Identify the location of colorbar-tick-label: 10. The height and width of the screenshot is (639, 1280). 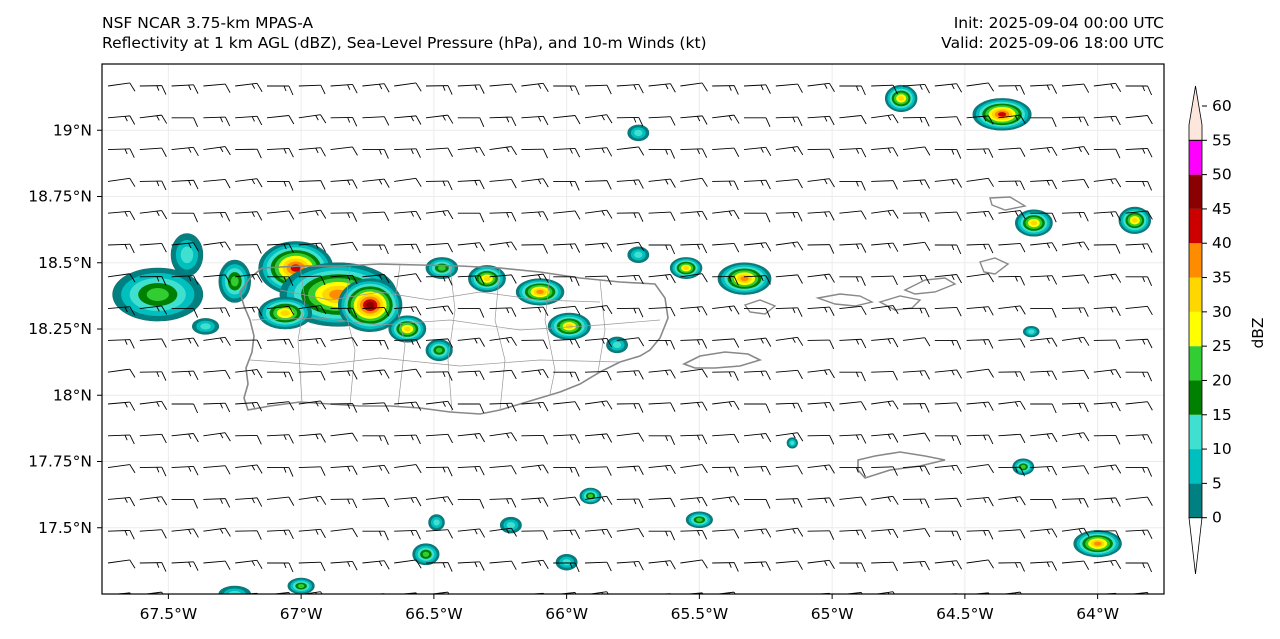
(1222, 449).